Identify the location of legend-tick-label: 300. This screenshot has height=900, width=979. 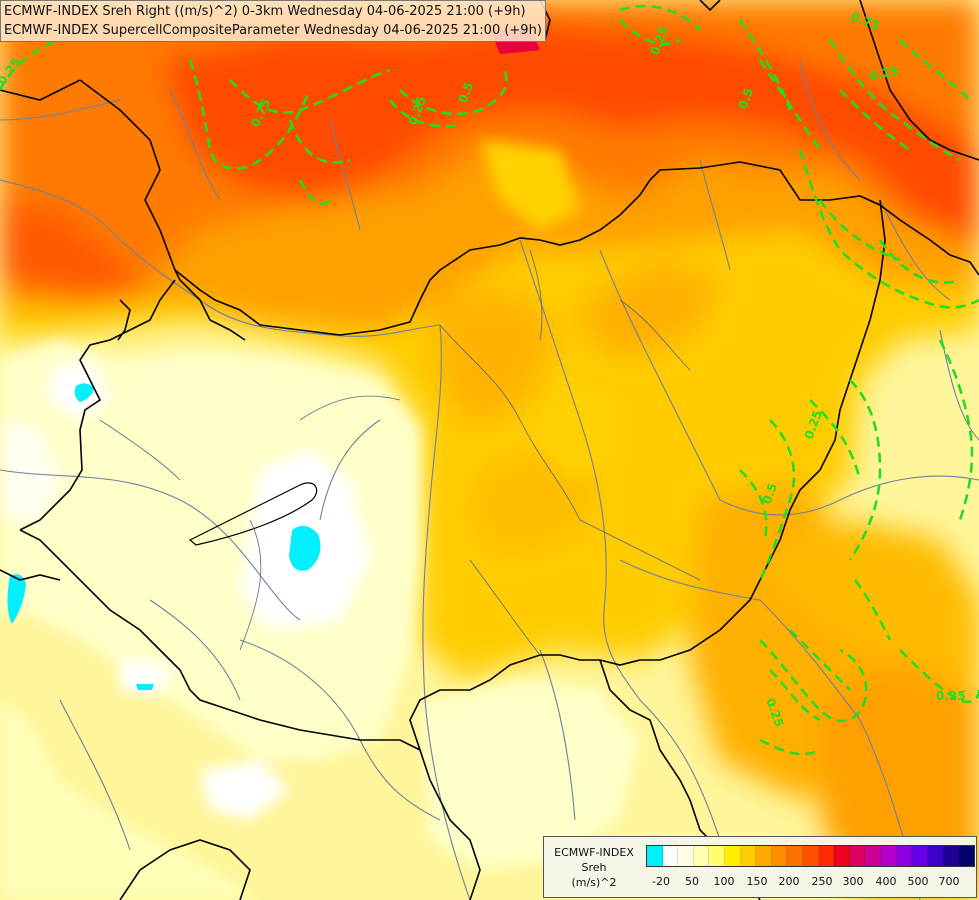
(853, 881).